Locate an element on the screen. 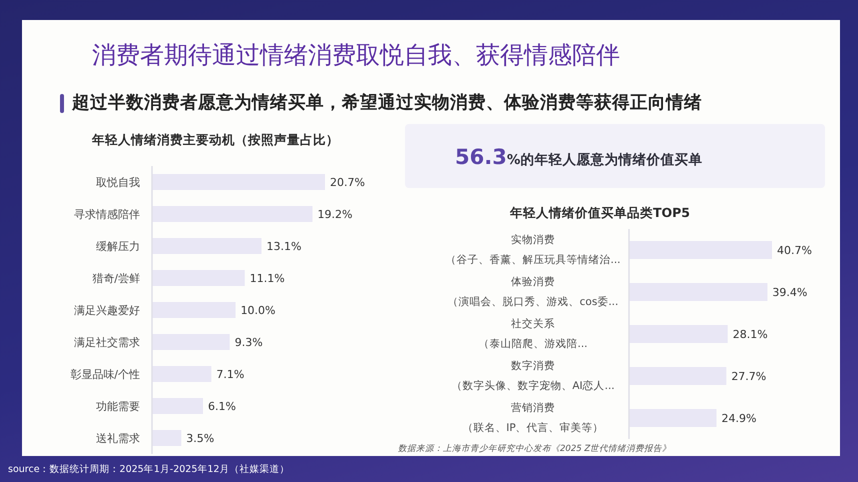 This screenshot has width=858, height=482. data-label: 19.2% is located at coordinates (334, 214).